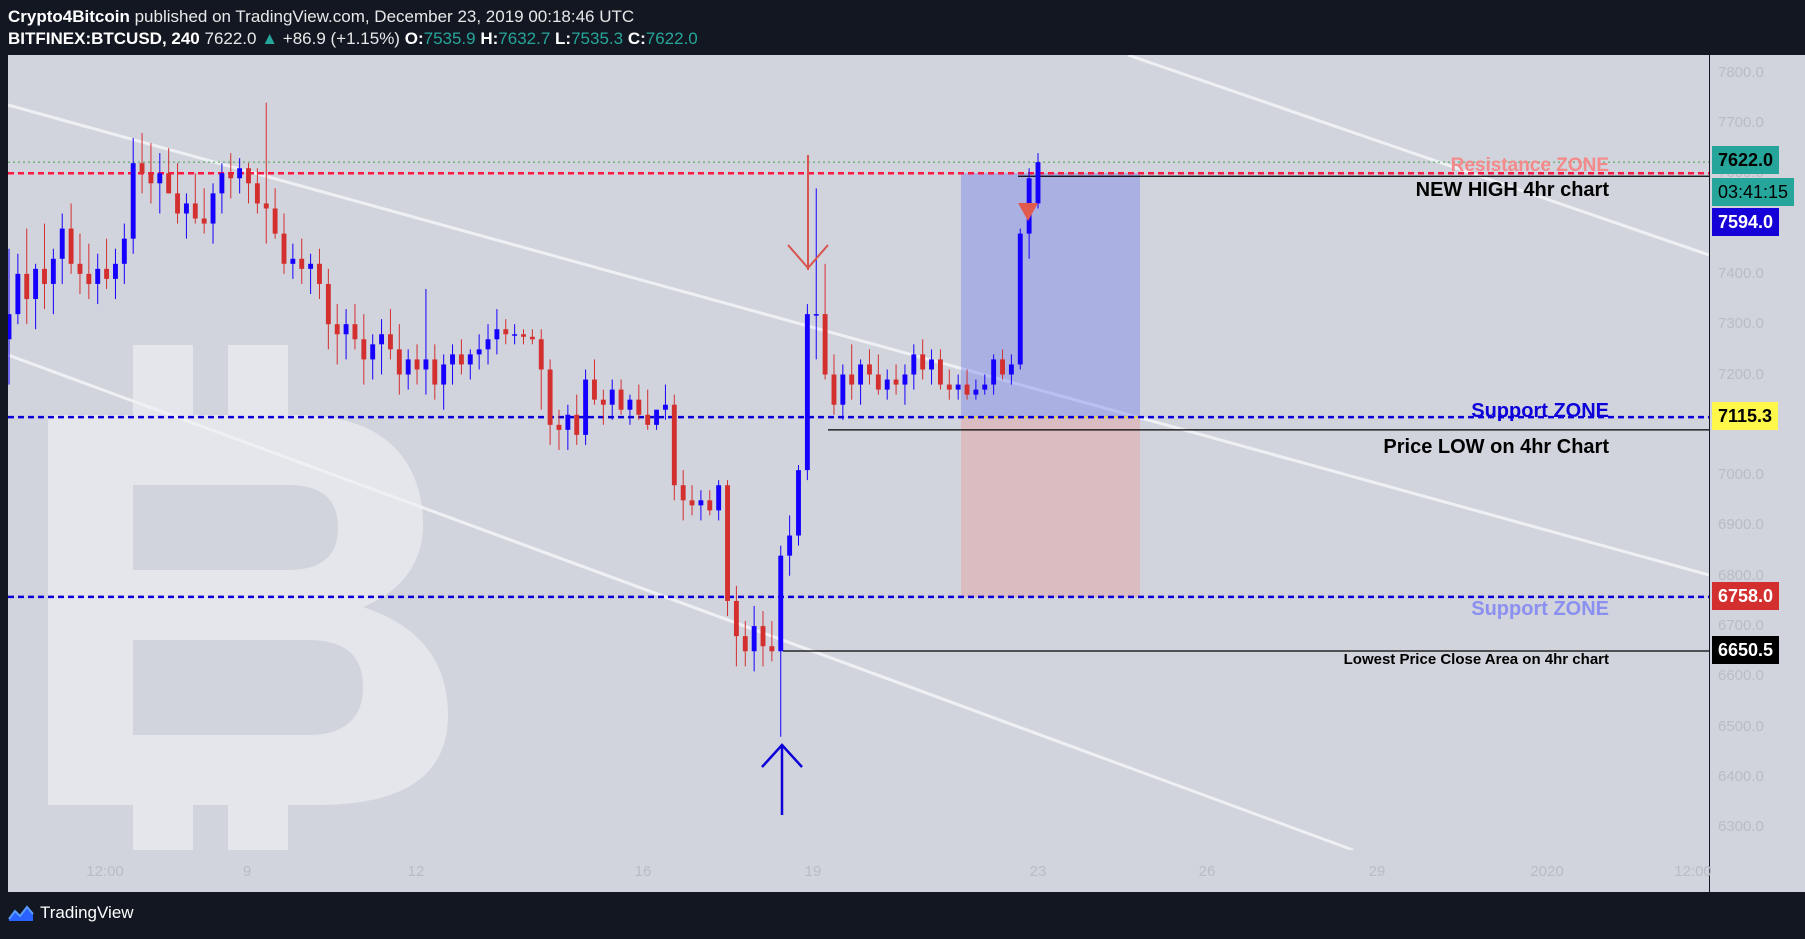 The width and height of the screenshot is (1805, 939). Describe the element at coordinates (247, 871) in the screenshot. I see `time-tick-label: 9` at that location.